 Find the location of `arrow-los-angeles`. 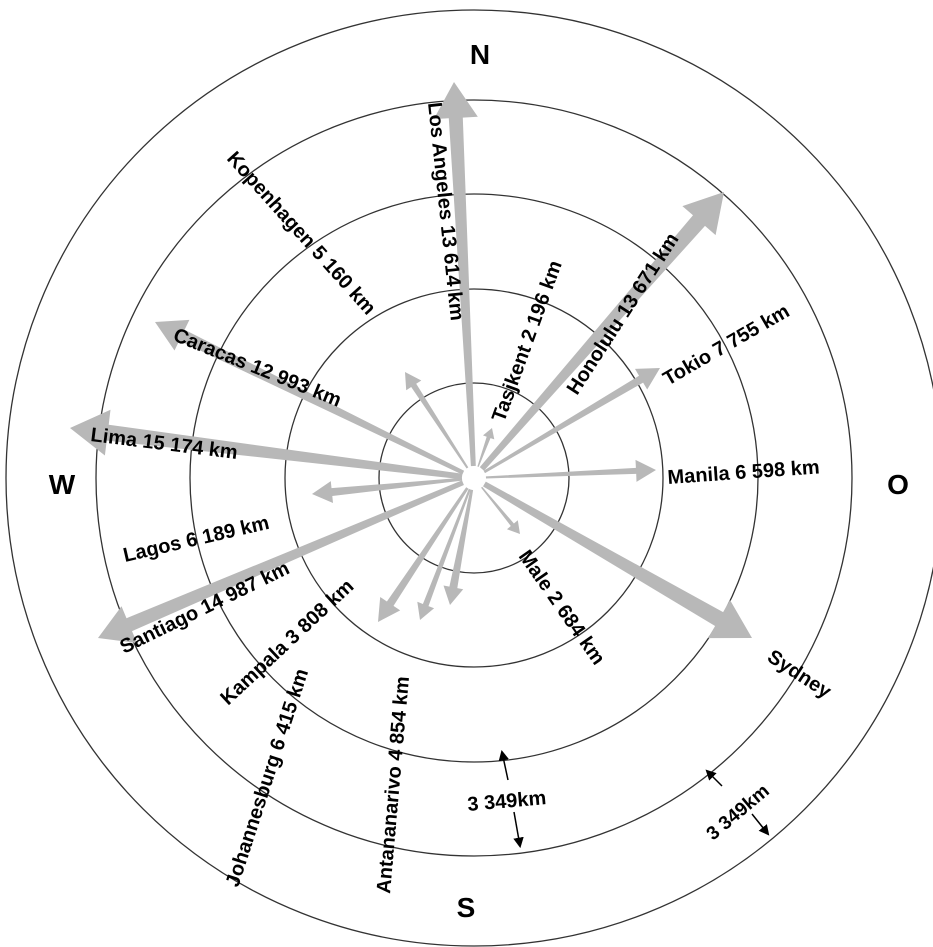

arrow-los-angeles is located at coordinates (455, 274).